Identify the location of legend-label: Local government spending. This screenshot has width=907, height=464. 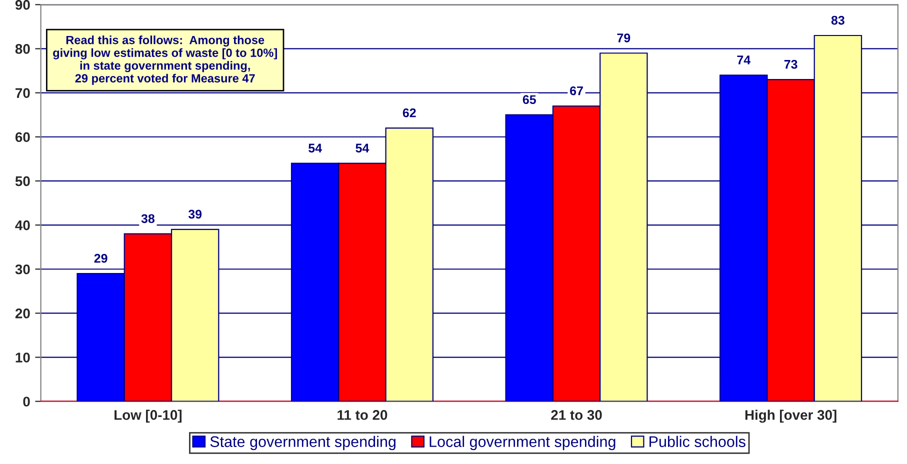
(523, 443).